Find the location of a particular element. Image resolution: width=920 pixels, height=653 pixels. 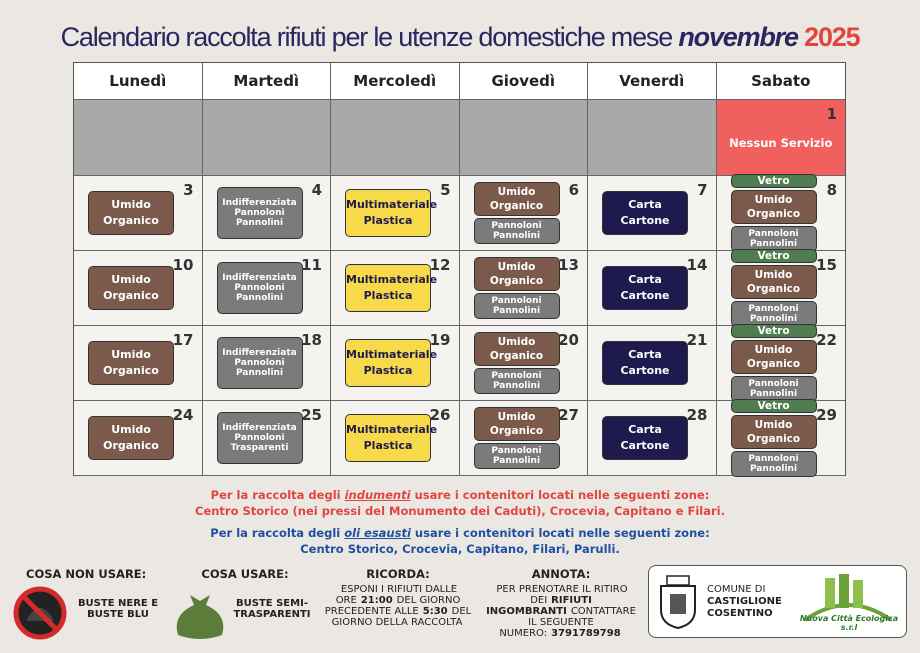

day-cell: 24 Umido Organico is located at coordinates (138, 438).